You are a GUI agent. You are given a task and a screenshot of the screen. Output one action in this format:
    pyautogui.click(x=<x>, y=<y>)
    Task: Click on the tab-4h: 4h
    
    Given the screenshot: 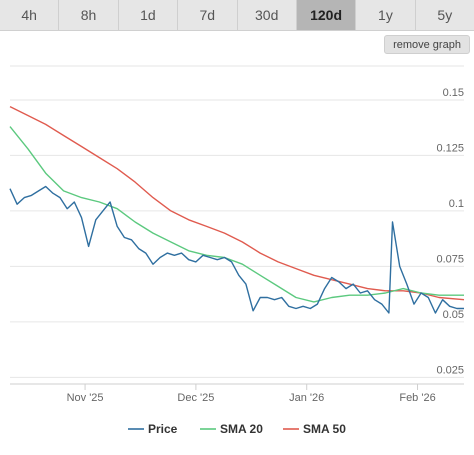 What is the action you would take?
    pyautogui.click(x=30, y=15)
    